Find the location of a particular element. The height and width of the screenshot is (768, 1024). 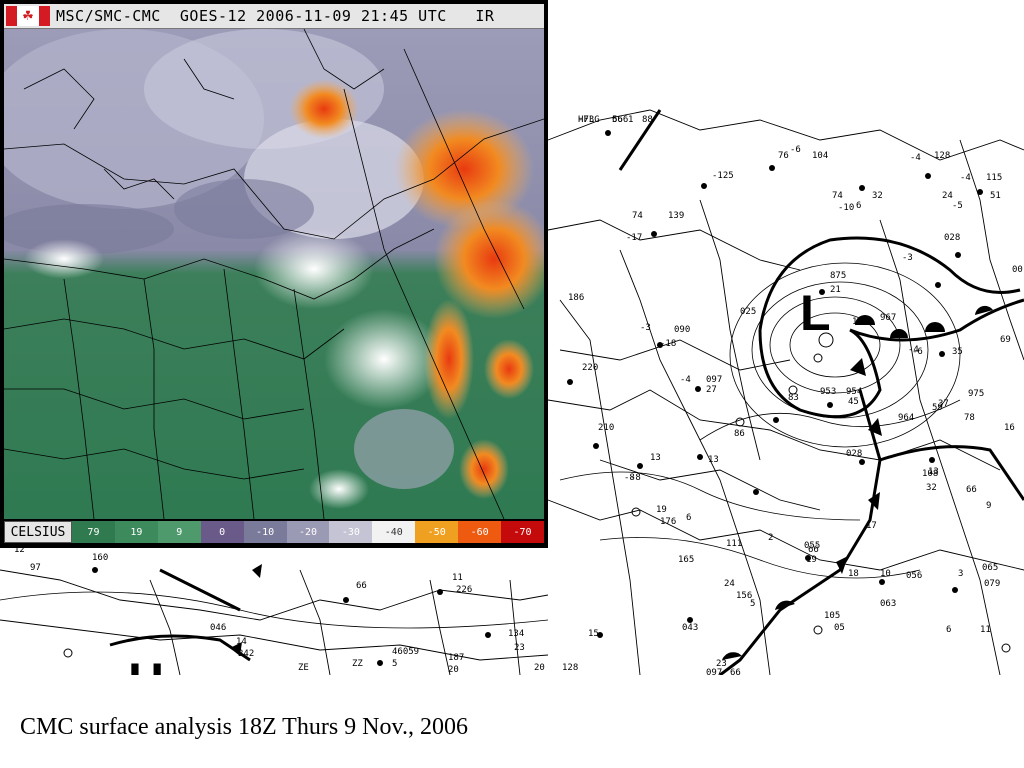

station-plot-label: 12 is located at coordinates (19, 550).